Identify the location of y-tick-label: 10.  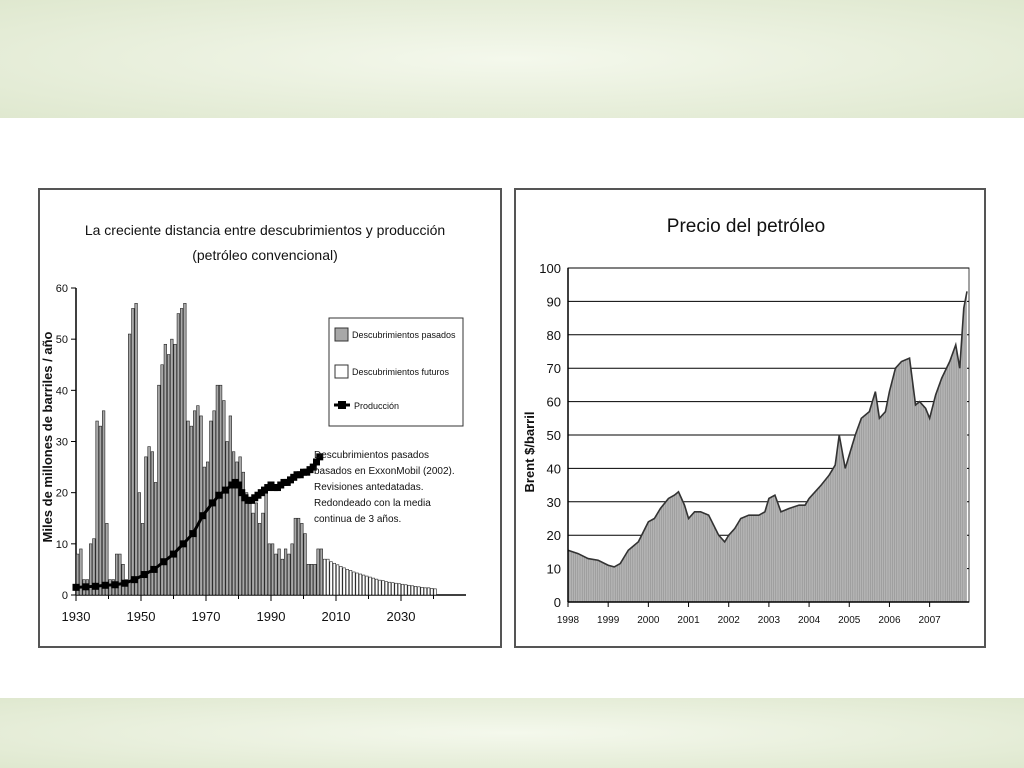
(62, 545).